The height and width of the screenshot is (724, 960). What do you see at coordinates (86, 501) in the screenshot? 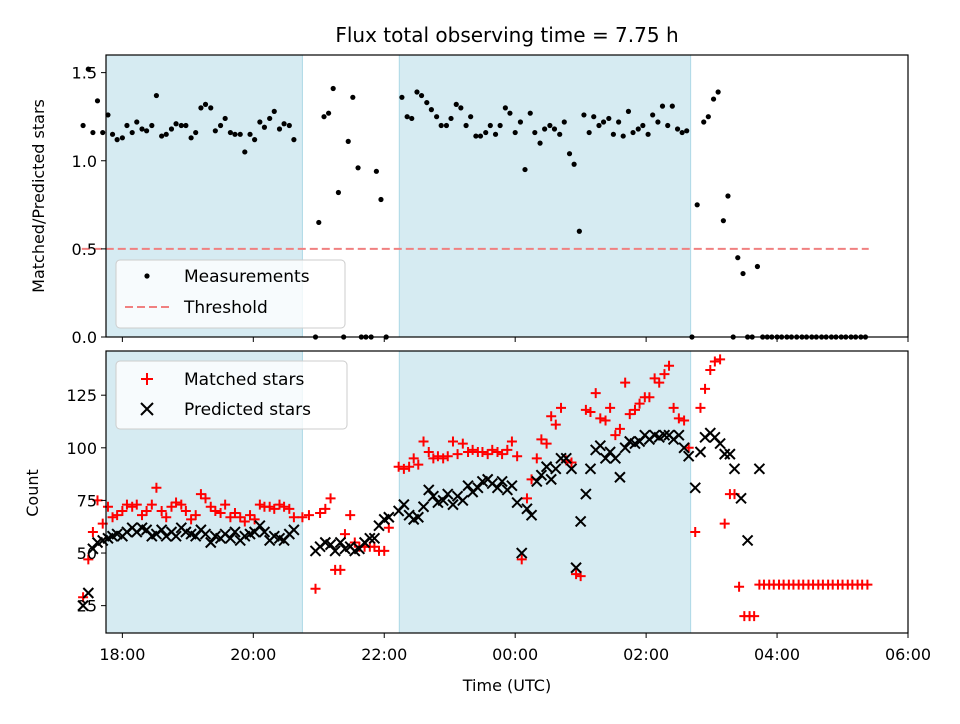
I see `counts-y-axis: 25 50 75 100 125` at bounding box center [86, 501].